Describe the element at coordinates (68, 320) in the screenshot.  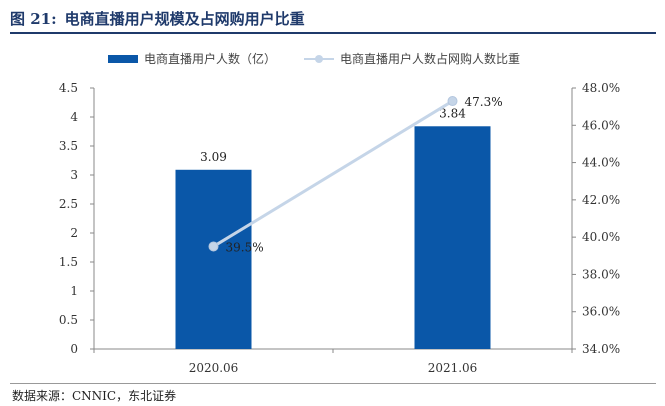
I see `y-left-tick-label: 0.5` at that location.